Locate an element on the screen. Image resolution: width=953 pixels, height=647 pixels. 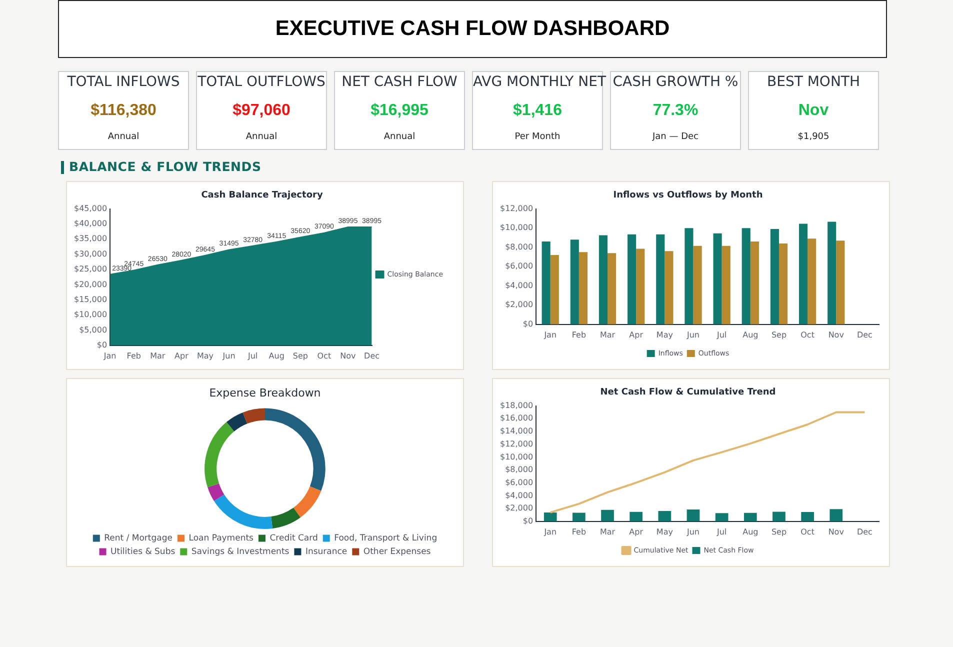
text: $16,995 is located at coordinates (400, 111).